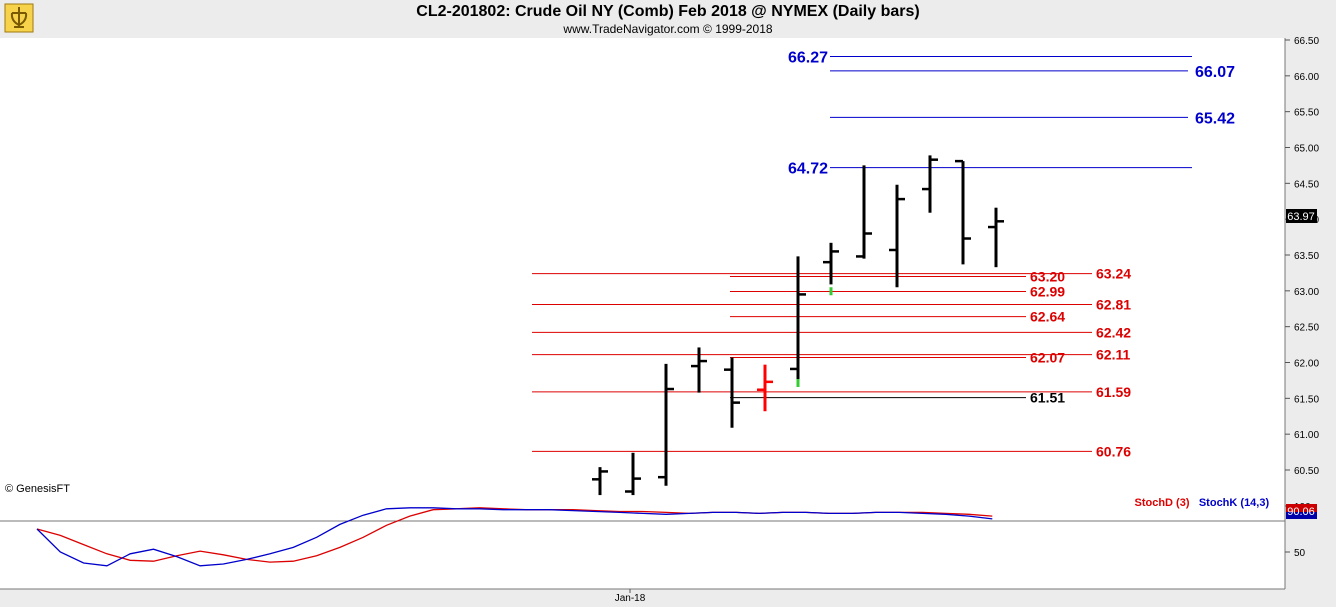  What do you see at coordinates (1306, 435) in the screenshot?
I see `price-tick-label: 61.00` at bounding box center [1306, 435].